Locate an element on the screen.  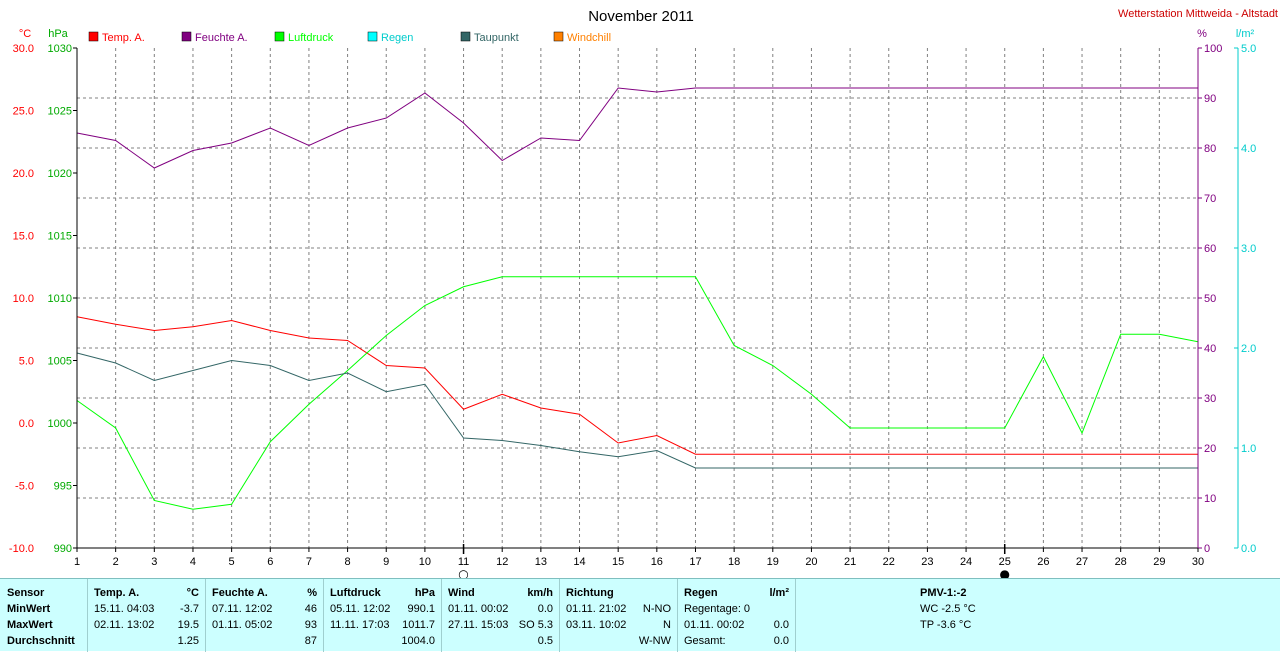
x-tick-label: 15 is located at coordinates (618, 562).